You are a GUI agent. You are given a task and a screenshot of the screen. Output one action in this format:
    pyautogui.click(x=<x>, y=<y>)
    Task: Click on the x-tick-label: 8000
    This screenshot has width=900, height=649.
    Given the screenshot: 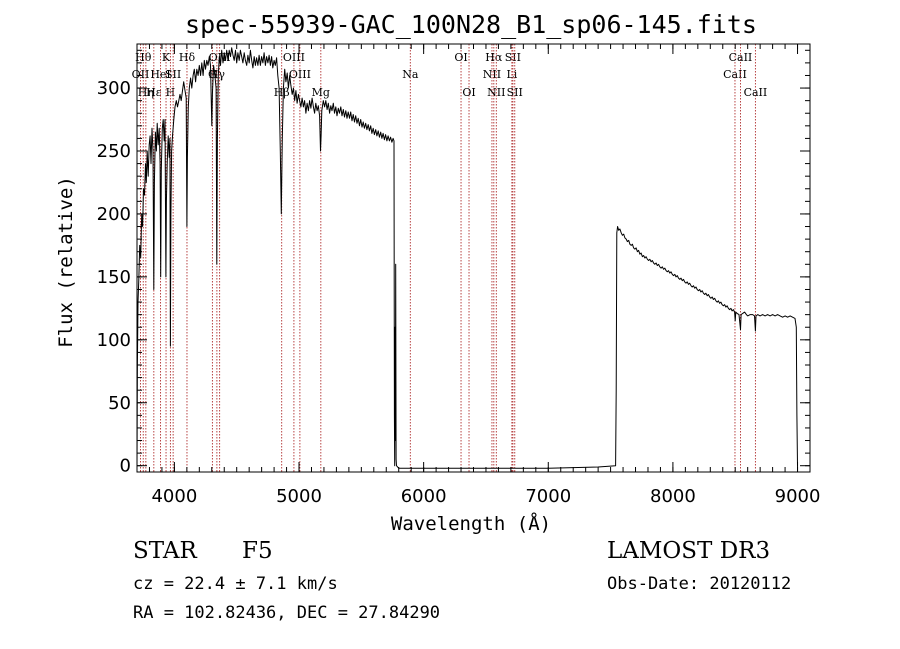 What is the action you would take?
    pyautogui.click(x=673, y=496)
    